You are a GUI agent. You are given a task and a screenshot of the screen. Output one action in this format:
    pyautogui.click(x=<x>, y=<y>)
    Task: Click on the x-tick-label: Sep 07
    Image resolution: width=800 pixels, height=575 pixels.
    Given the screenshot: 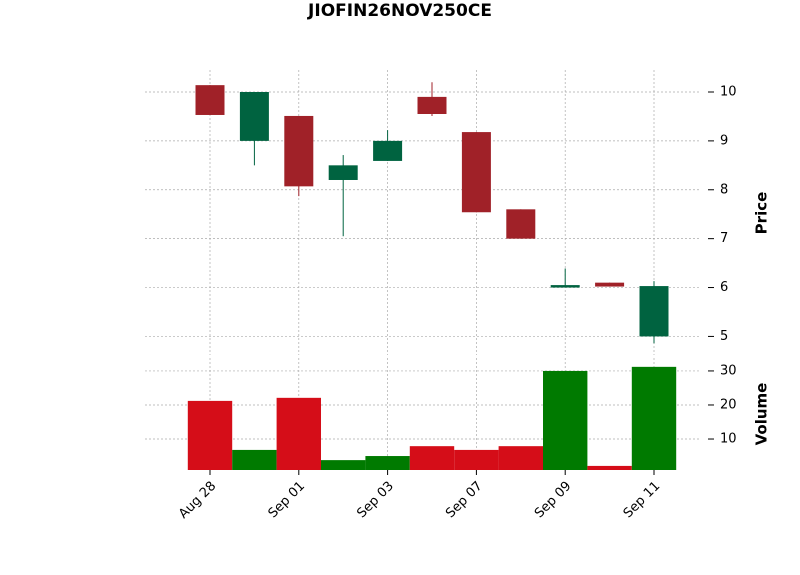 What is the action you would take?
    pyautogui.click(x=464, y=500)
    